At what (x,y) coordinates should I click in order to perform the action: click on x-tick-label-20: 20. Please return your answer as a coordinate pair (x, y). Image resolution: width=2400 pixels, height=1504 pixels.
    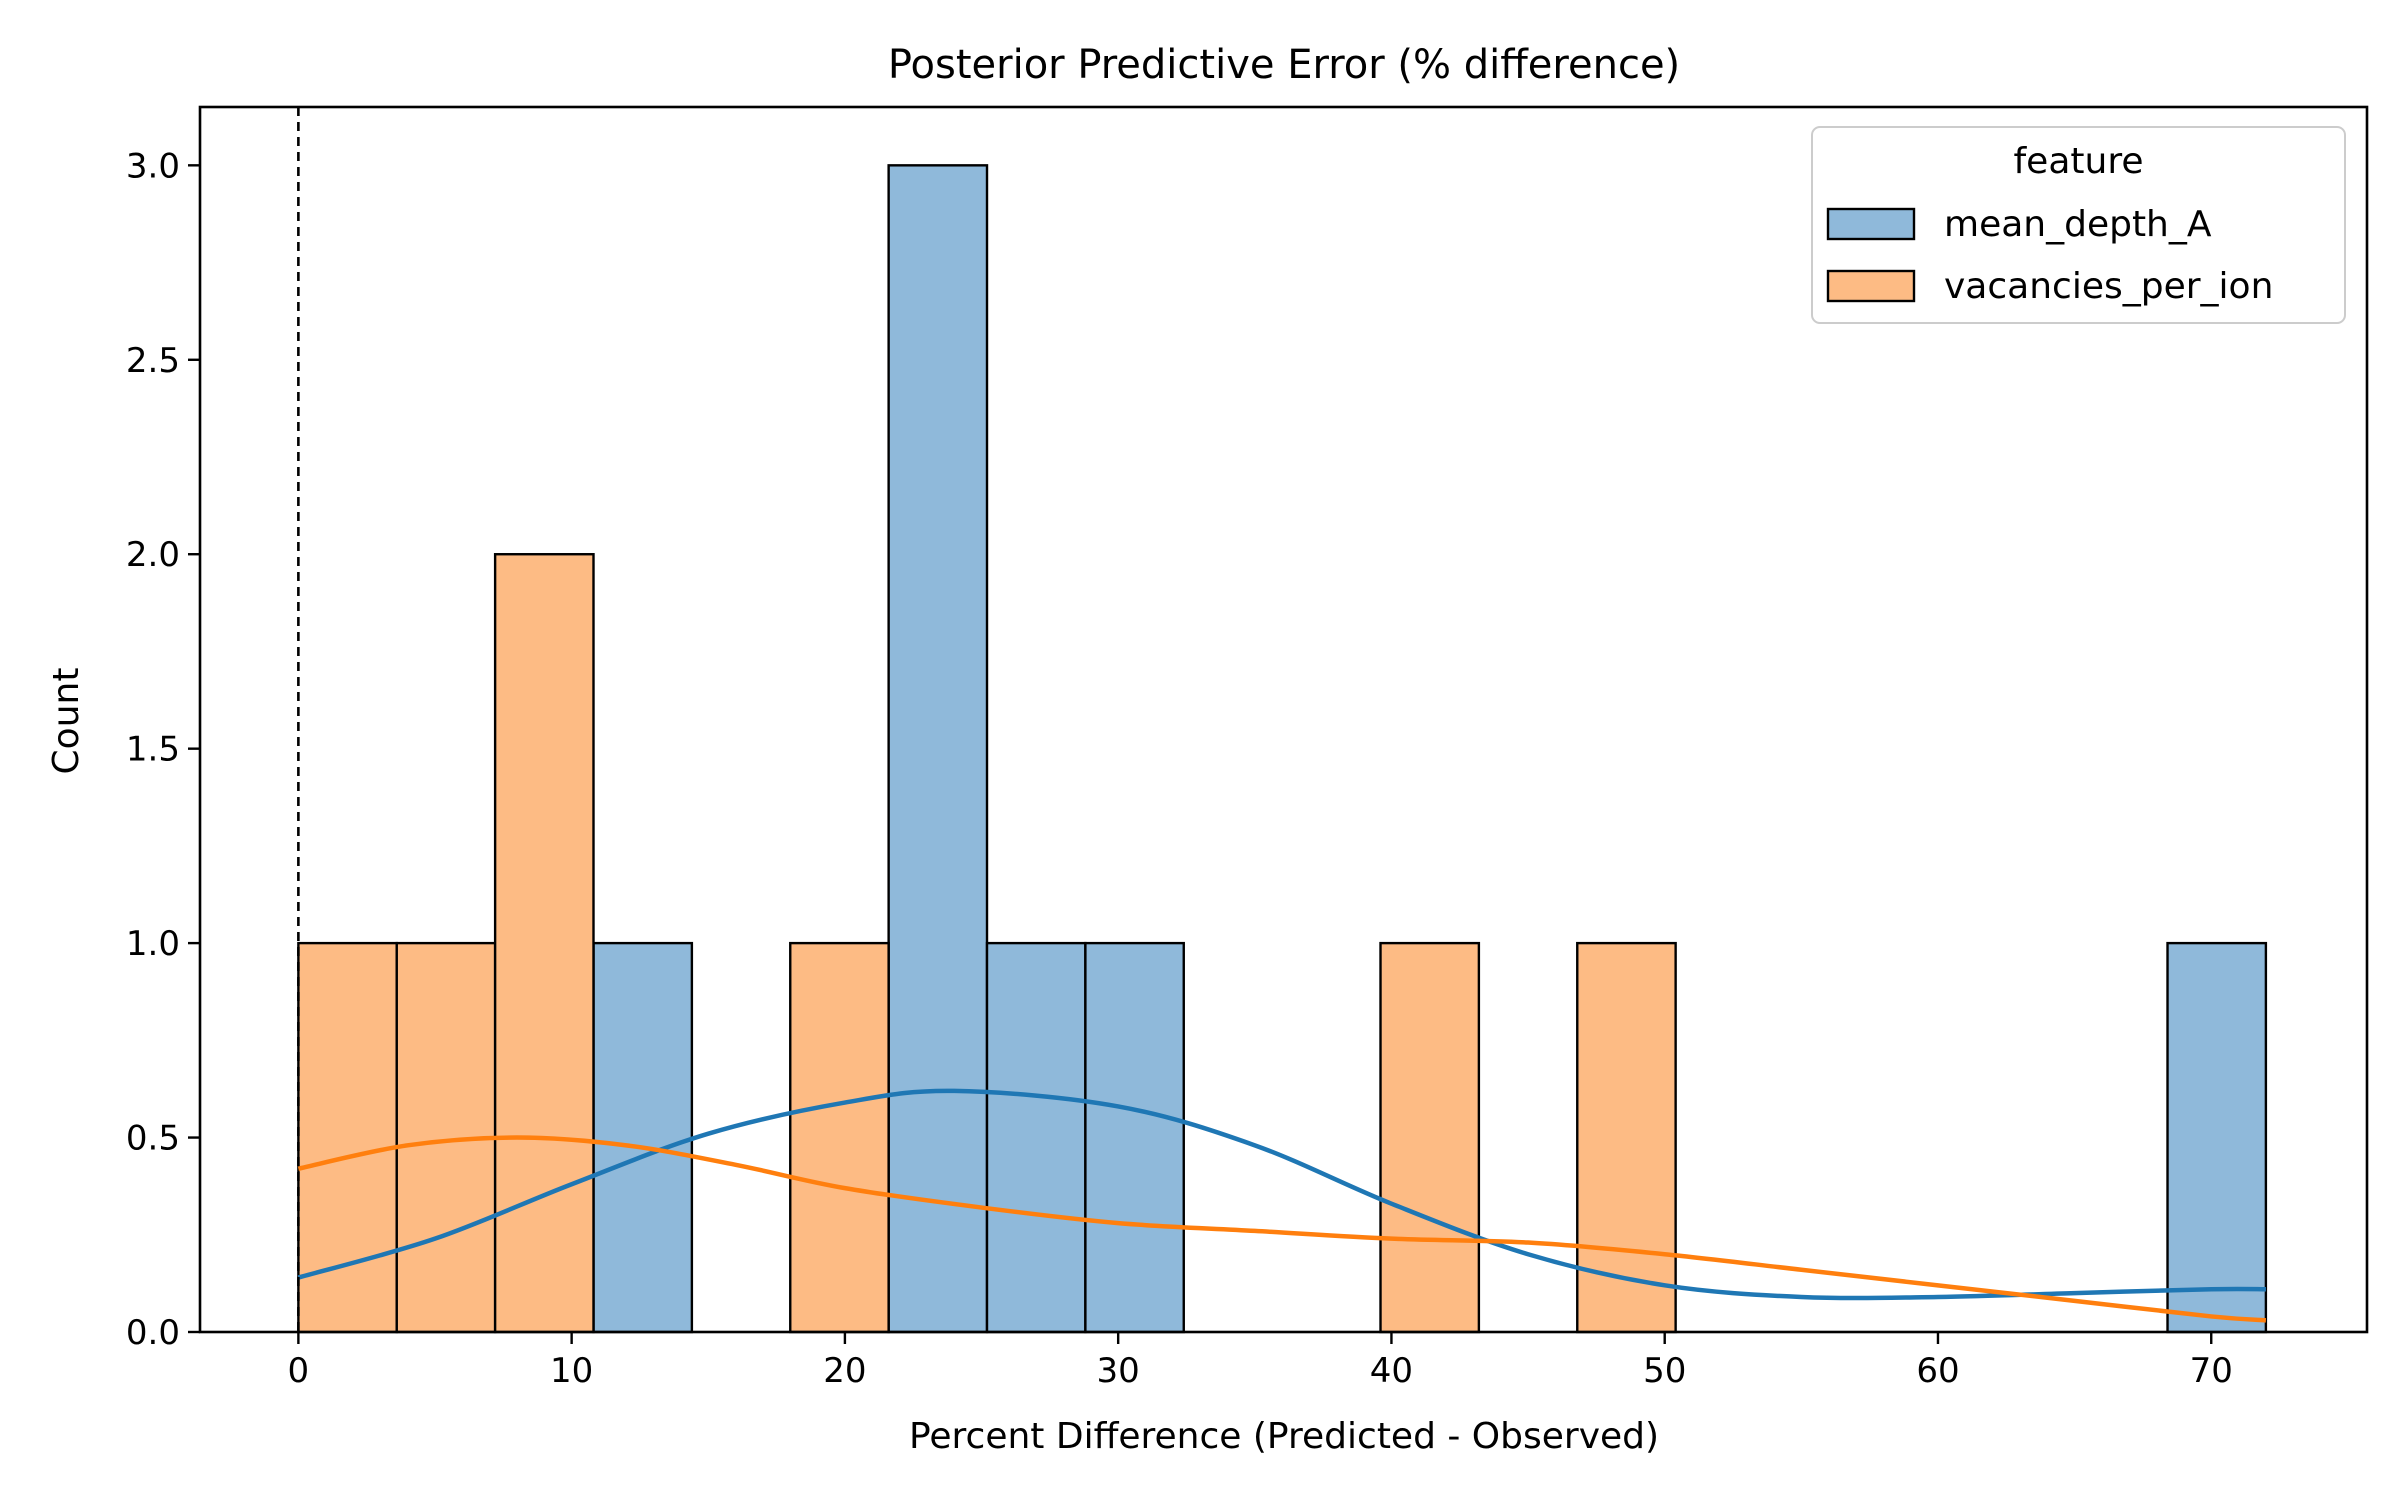
    Looking at the image, I should click on (844, 1371).